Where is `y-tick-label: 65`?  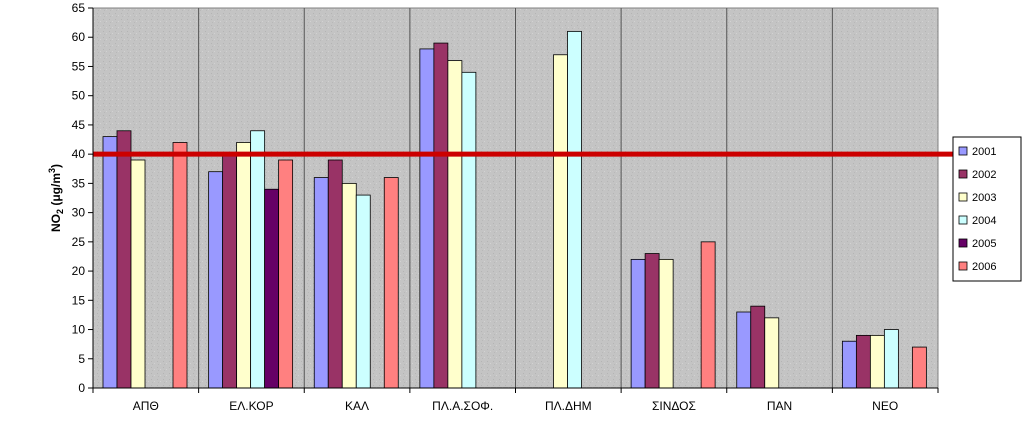
y-tick-label: 65 is located at coordinates (79, 8).